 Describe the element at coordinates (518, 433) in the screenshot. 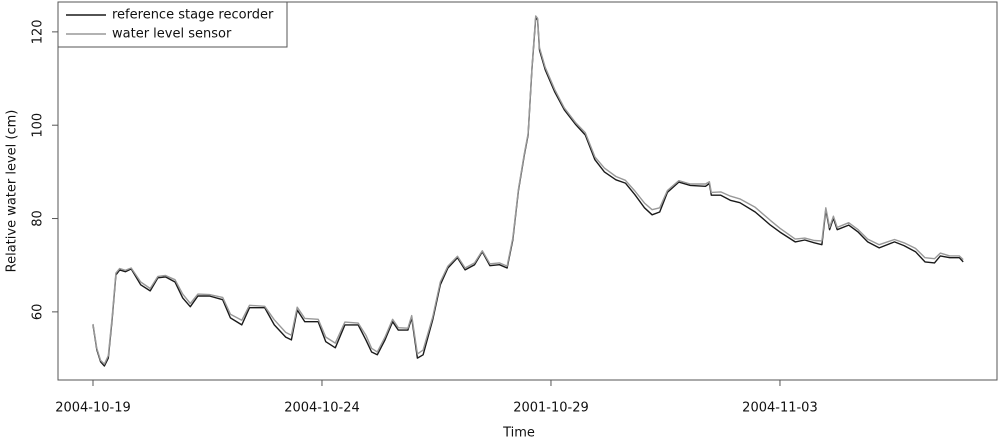

I see `x-axis-label: Time` at that location.